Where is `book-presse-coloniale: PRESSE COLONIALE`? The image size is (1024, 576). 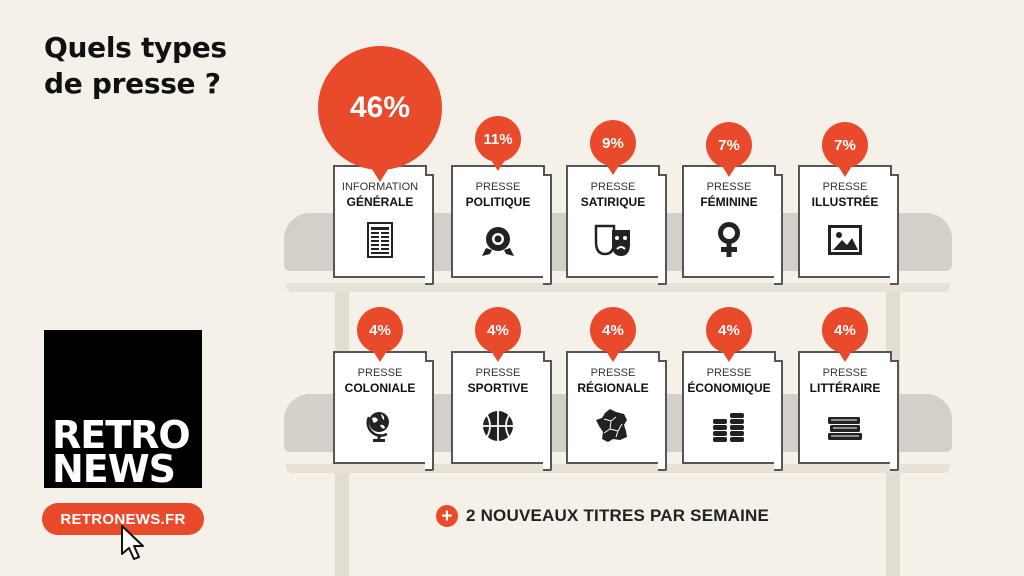 book-presse-coloniale: PRESSE COLONIALE is located at coordinates (383, 411).